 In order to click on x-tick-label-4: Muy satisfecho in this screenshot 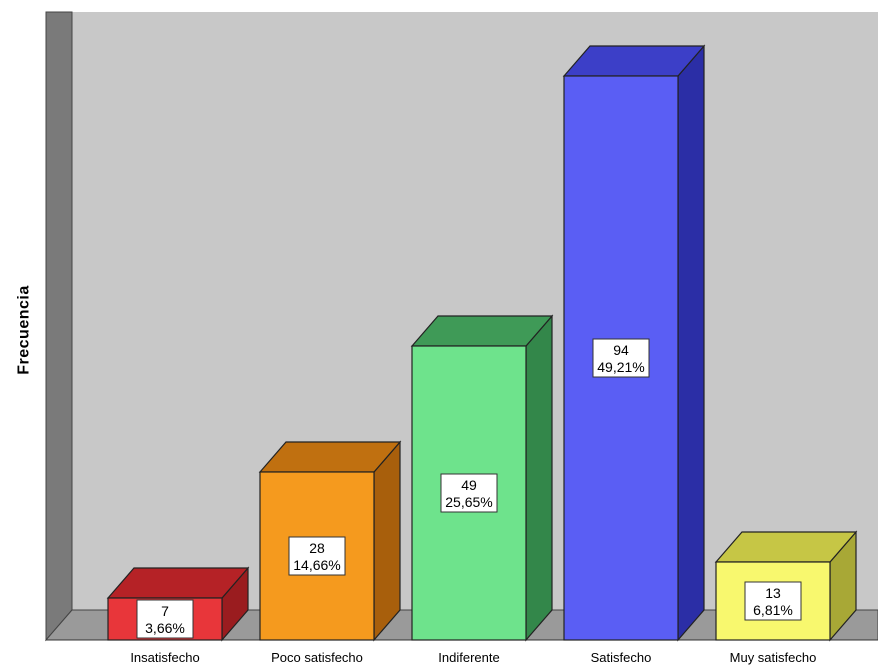, I will do `click(773, 657)`.